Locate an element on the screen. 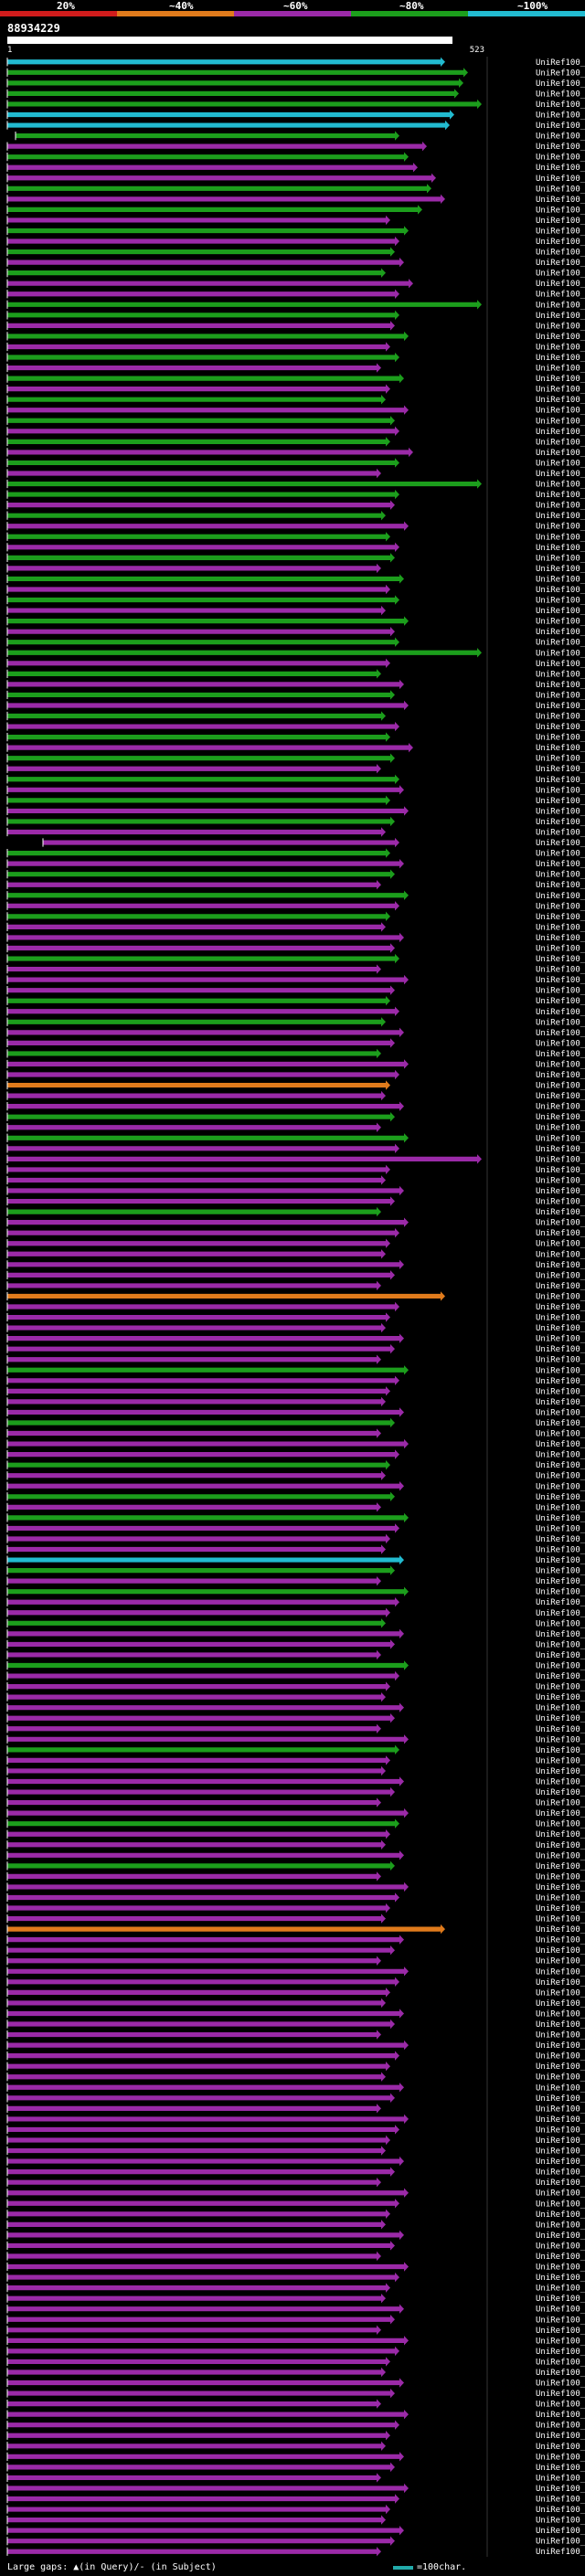 The height and width of the screenshot is (2576, 585). hit-row: UniRef100_Q2D498 is located at coordinates (296, 1549).